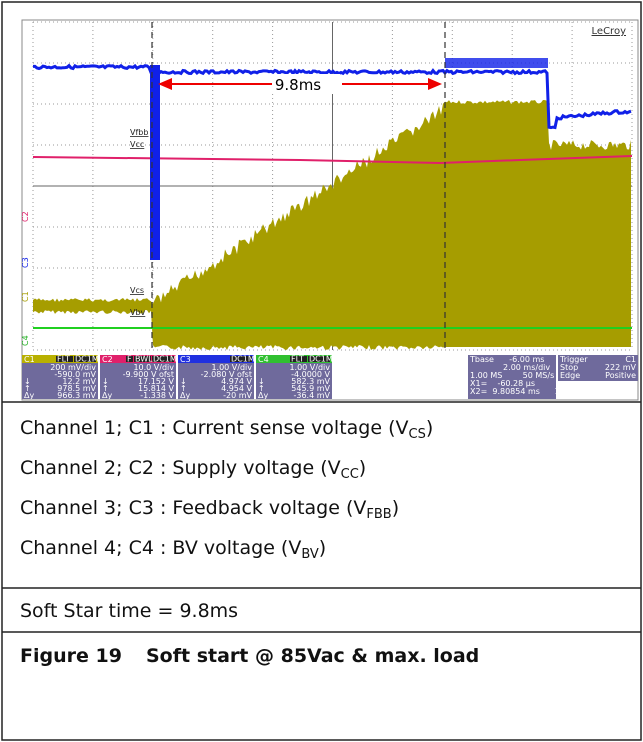 The image size is (643, 742). What do you see at coordinates (79, 381) in the screenshot?
I see `readout-value: 12.2 mV` at bounding box center [79, 381].